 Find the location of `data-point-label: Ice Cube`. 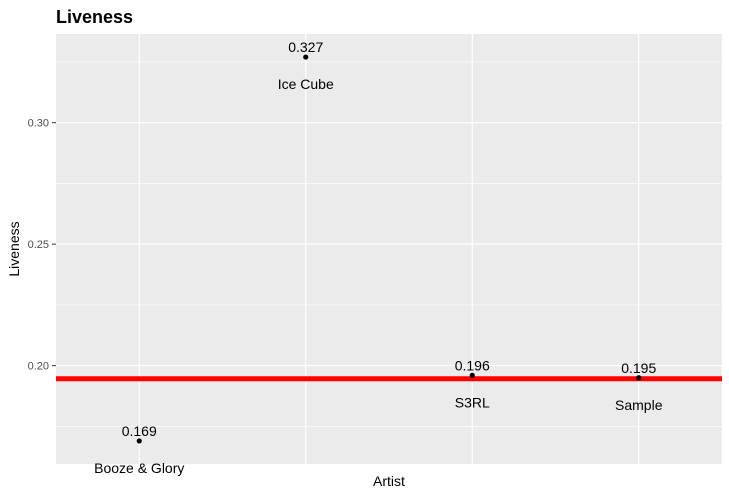

data-point-label: Ice Cube is located at coordinates (306, 84).